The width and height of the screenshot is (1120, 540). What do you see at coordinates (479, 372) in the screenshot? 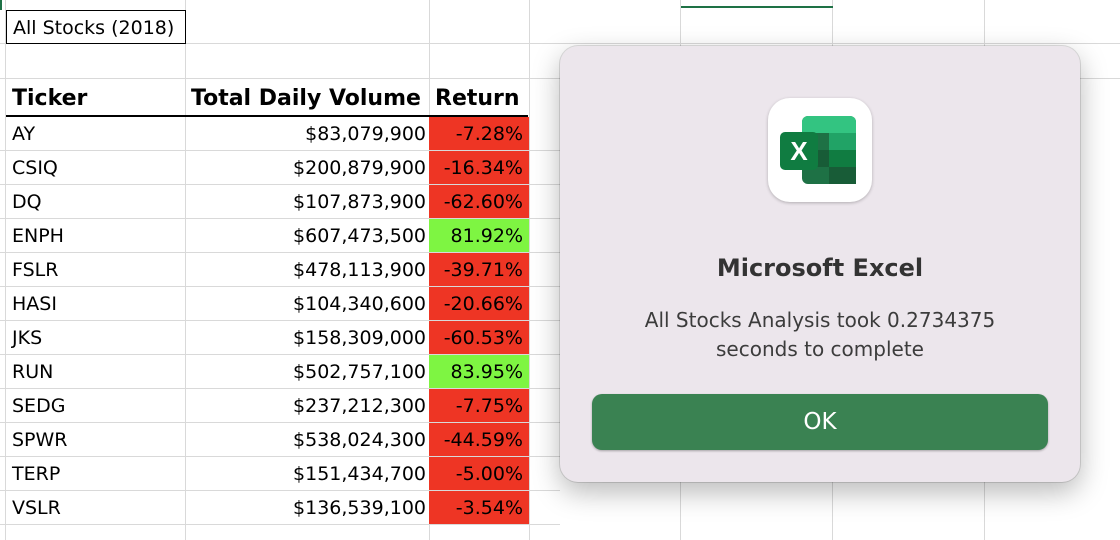
I see `return-cell: 83.95%` at bounding box center [479, 372].